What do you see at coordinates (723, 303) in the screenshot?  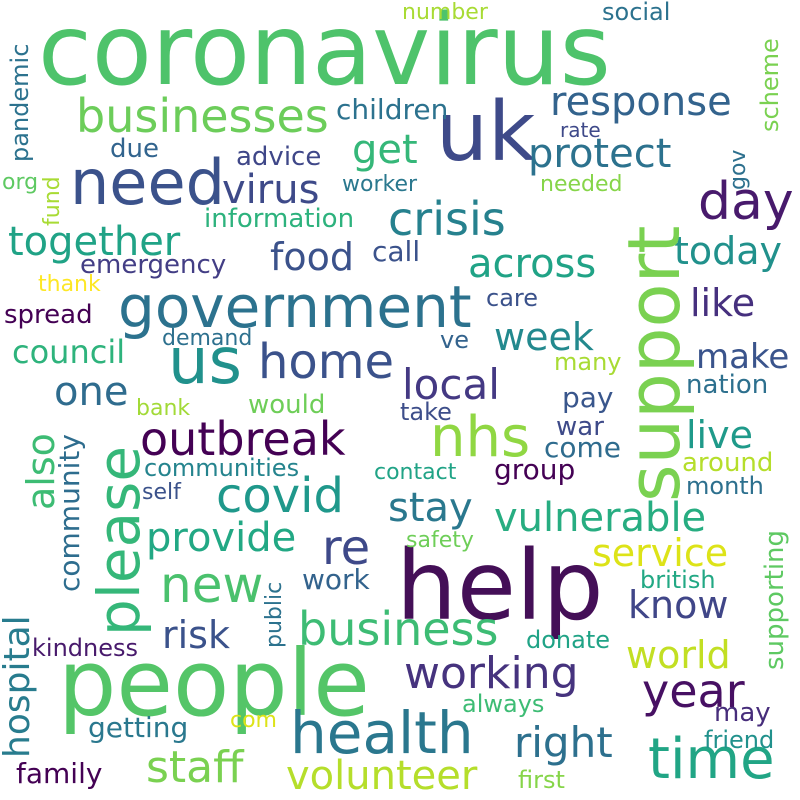 I see `word-like: like` at bounding box center [723, 303].